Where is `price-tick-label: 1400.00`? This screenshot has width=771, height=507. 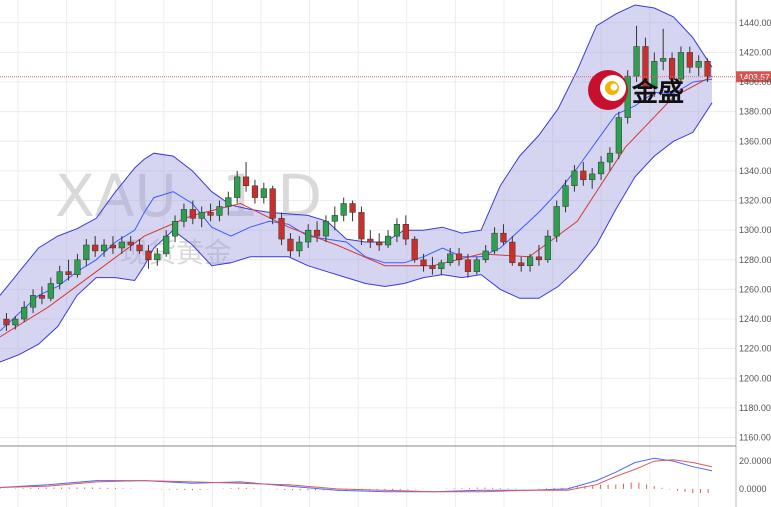
price-tick-label: 1400.00 is located at coordinates (755, 82).